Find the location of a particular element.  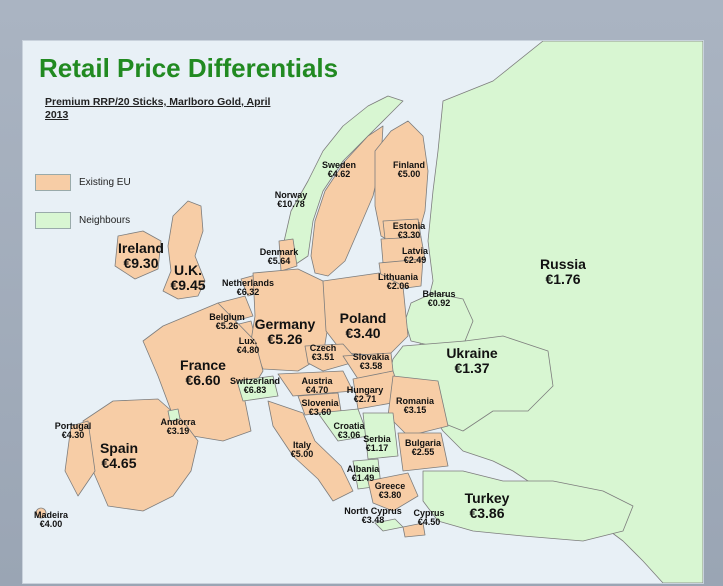

country-label-germany: Germany €5.26 is located at coordinates (285, 331).